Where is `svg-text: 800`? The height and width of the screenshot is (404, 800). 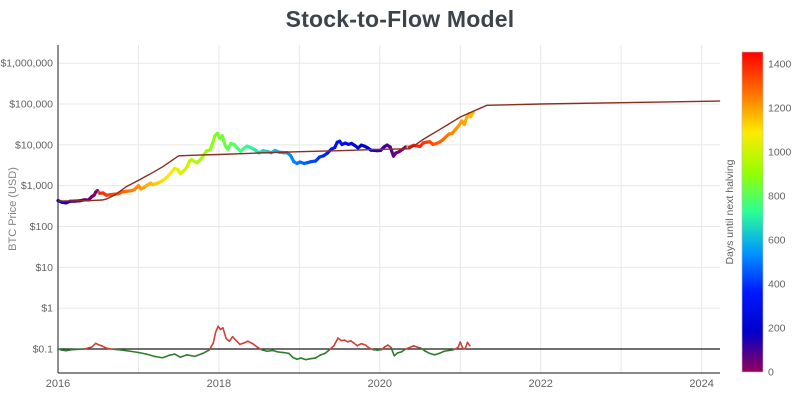
svg-text: 800 is located at coordinates (777, 196).